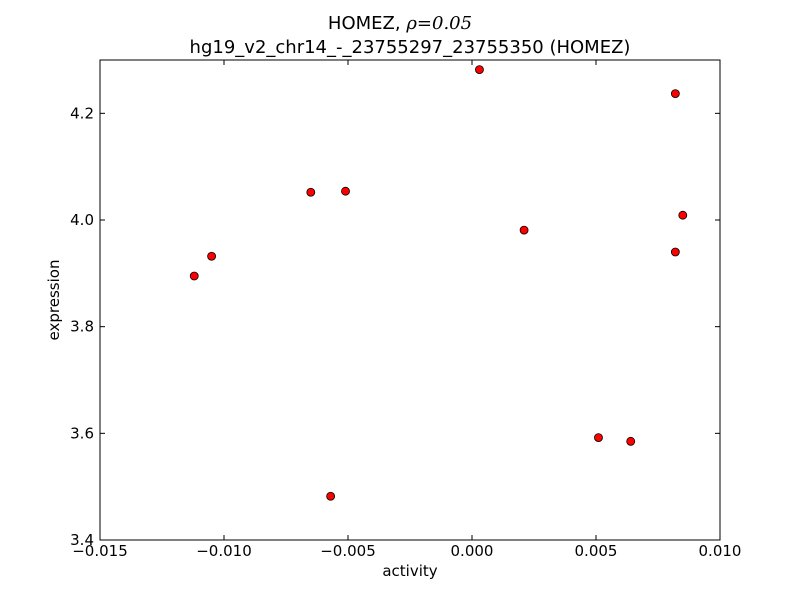 Image resolution: width=800 pixels, height=600 pixels. What do you see at coordinates (444, 23) in the screenshot?
I see `chart-title-rho-value: =0.05` at bounding box center [444, 23].